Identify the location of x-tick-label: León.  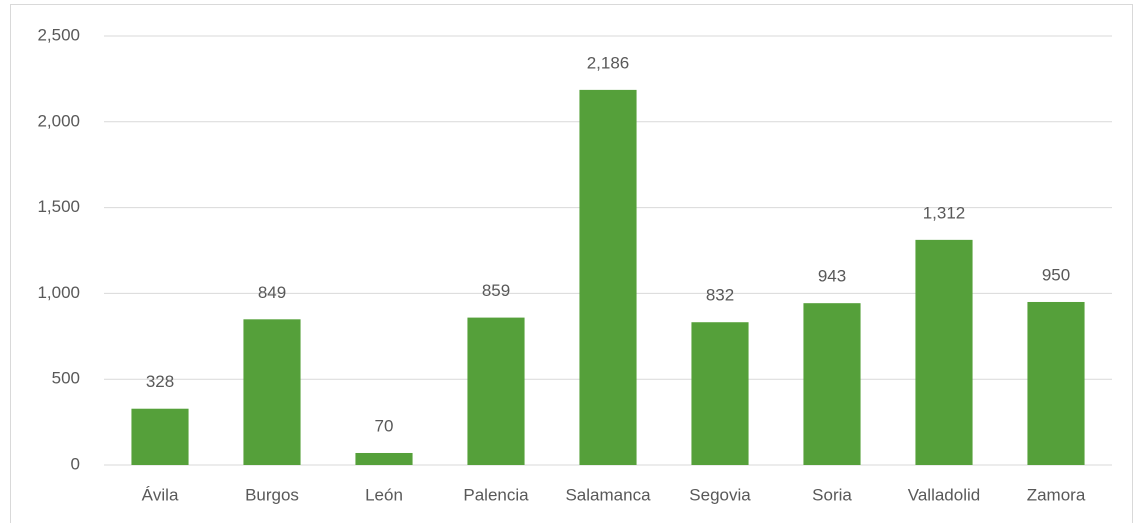
(384, 494).